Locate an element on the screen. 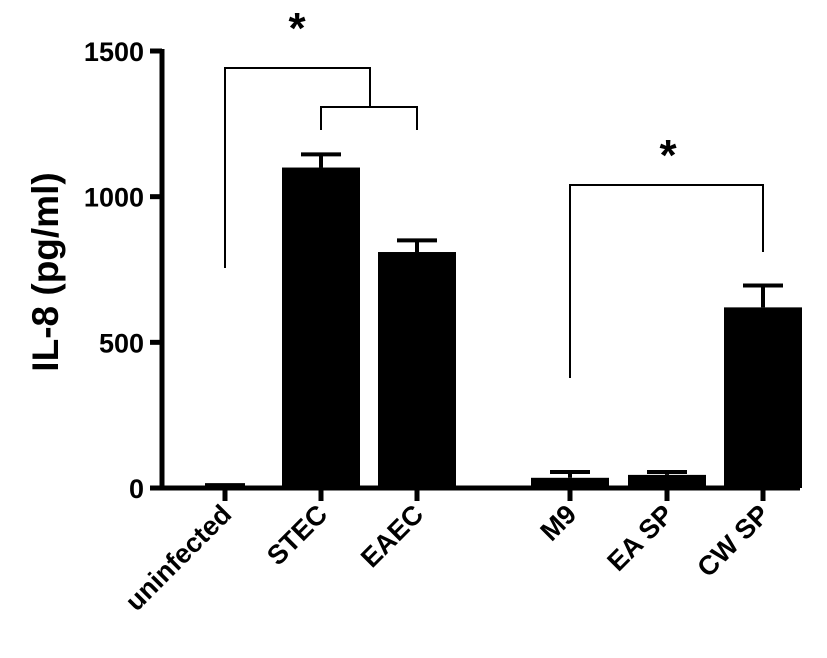  y-tick-label: 1000 is located at coordinates (114, 198).